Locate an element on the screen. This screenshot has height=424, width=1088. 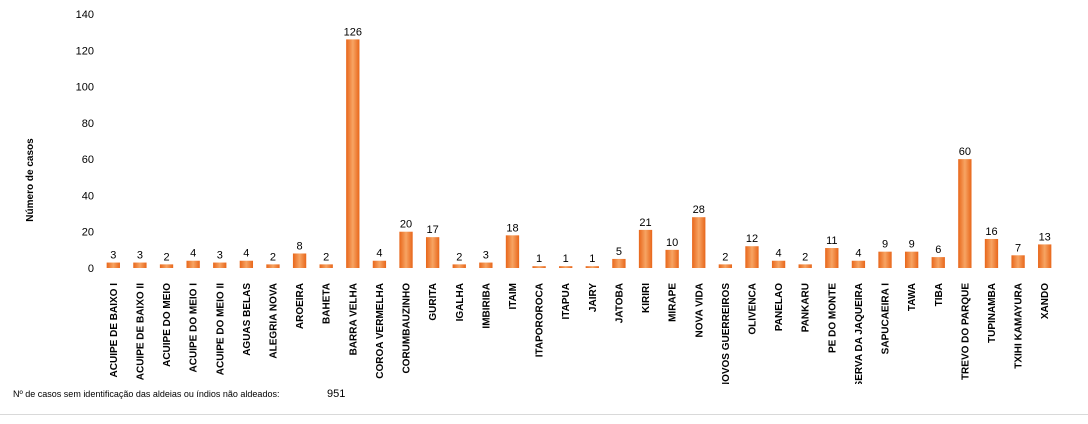
category-label: ITAPUA is located at coordinates (566, 301).